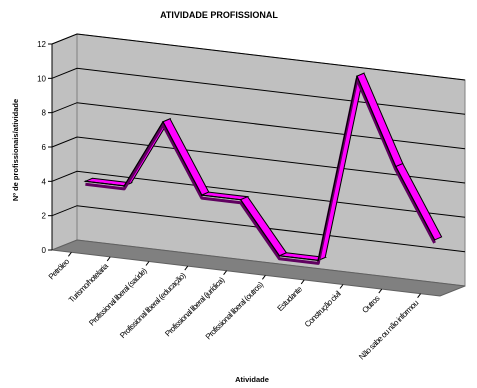  Describe the element at coordinates (258, 268) in the screenshot. I see `floor` at that location.